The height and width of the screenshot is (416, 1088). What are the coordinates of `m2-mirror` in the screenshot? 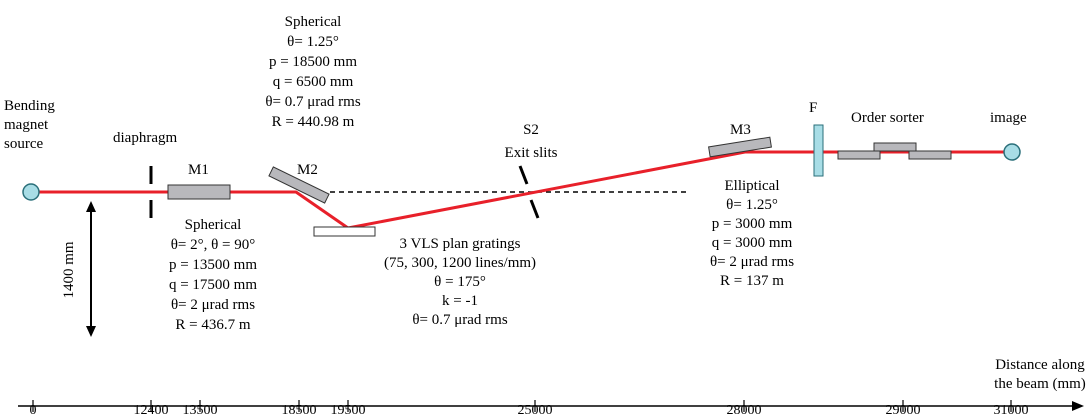 It's located at (299, 185).